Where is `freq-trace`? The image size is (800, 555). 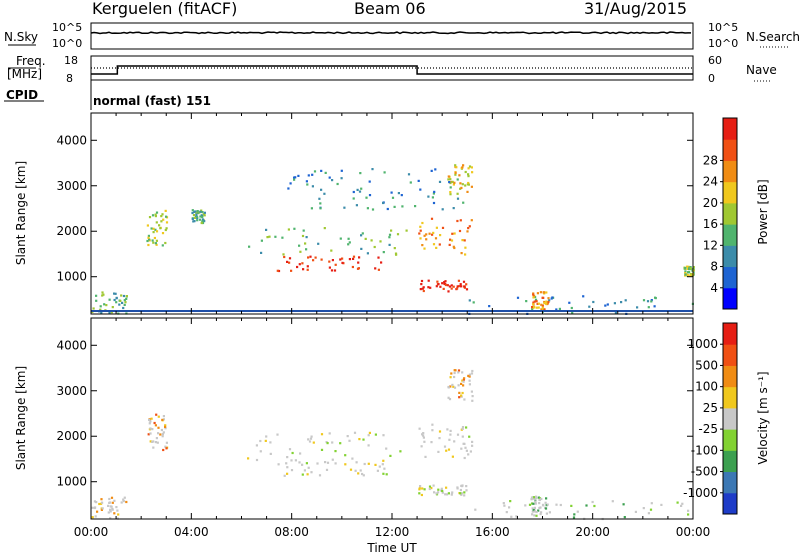 freq-trace is located at coordinates (392, 70).